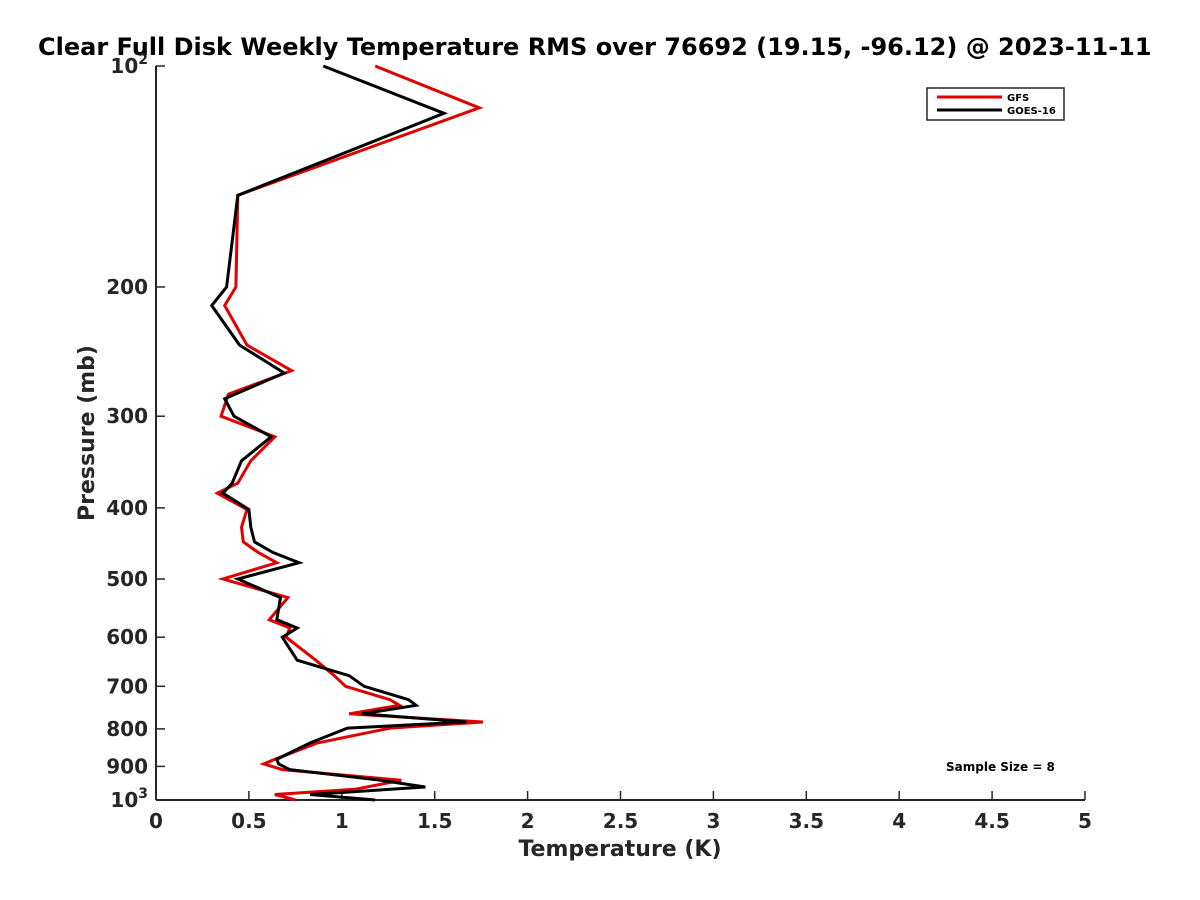  I want to click on y-tick-exponent: 3, so click(143, 794).